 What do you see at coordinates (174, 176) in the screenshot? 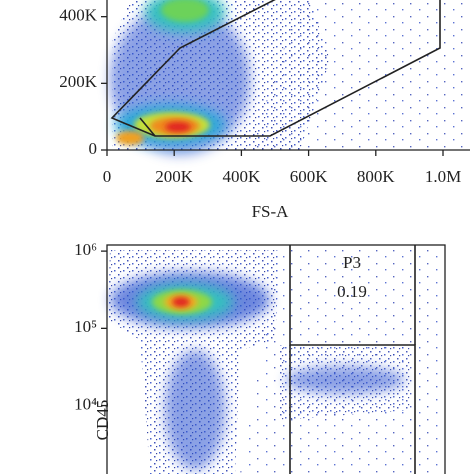
I see `x-tick-label: 200K` at bounding box center [174, 176].